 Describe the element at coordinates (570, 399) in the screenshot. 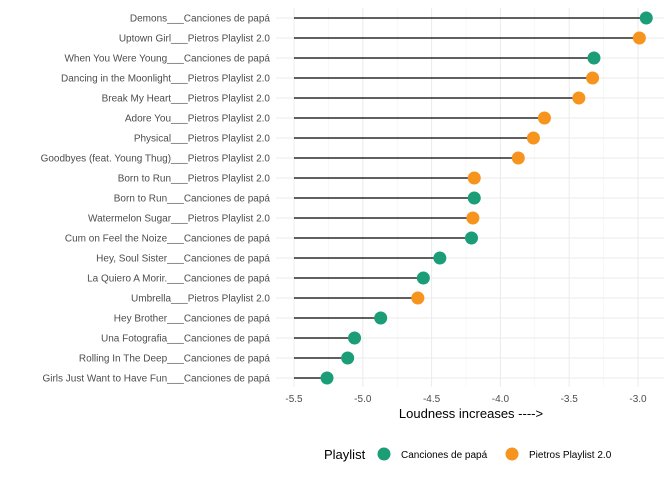

I see `x-tick-label: -3.5` at that location.